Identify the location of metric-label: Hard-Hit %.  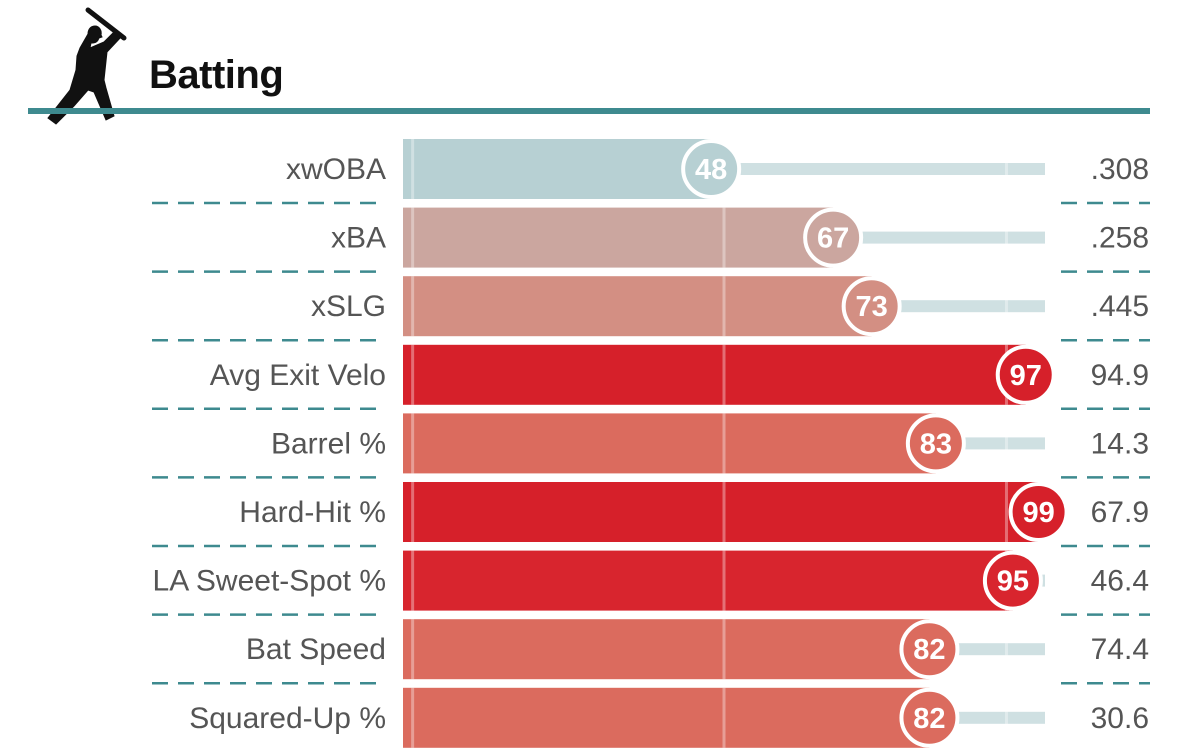
(312, 512).